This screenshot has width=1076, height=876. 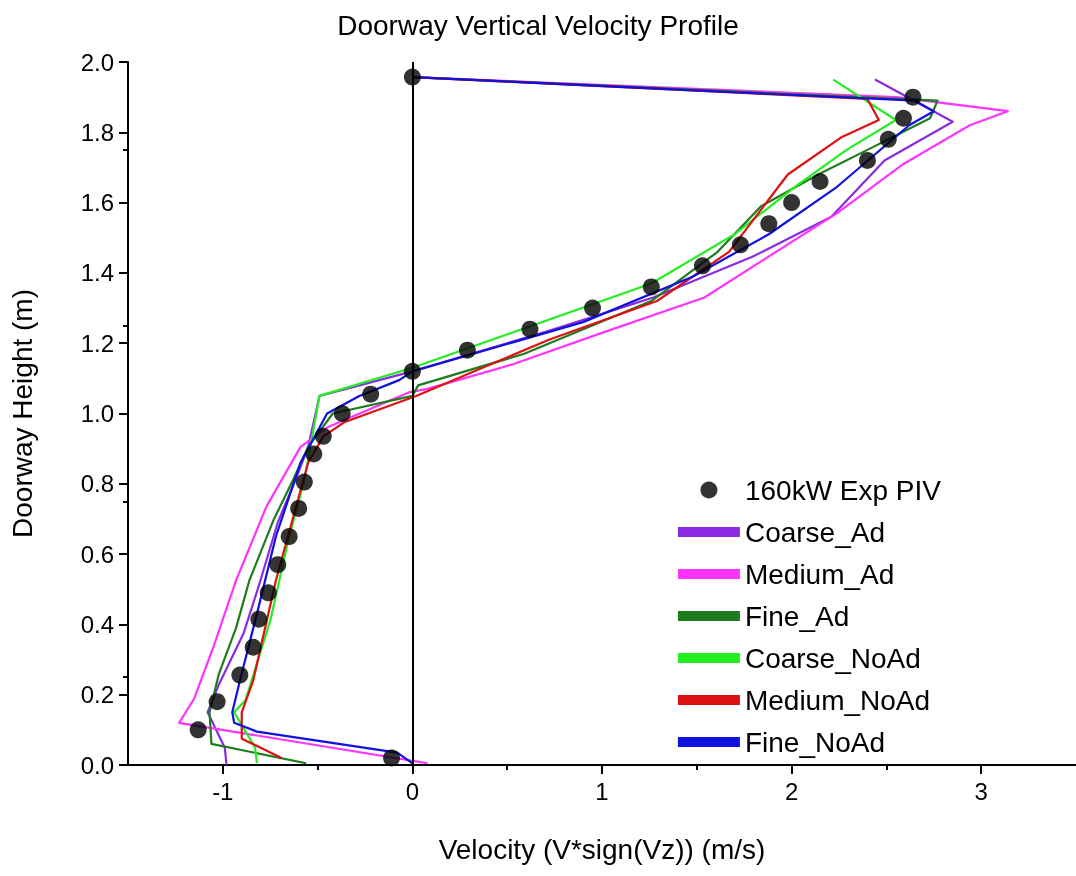 What do you see at coordinates (97, 203) in the screenshot?
I see `y-tick-label: 1.6` at bounding box center [97, 203].